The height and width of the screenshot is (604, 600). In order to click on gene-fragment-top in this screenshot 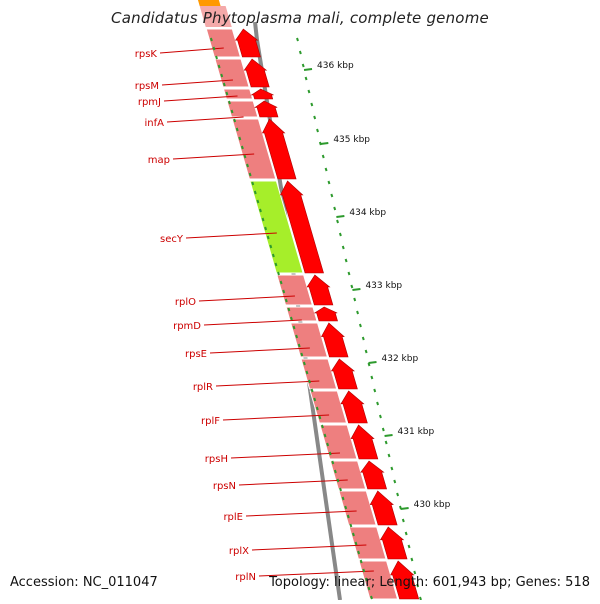, I will do `click(209, 3)`.